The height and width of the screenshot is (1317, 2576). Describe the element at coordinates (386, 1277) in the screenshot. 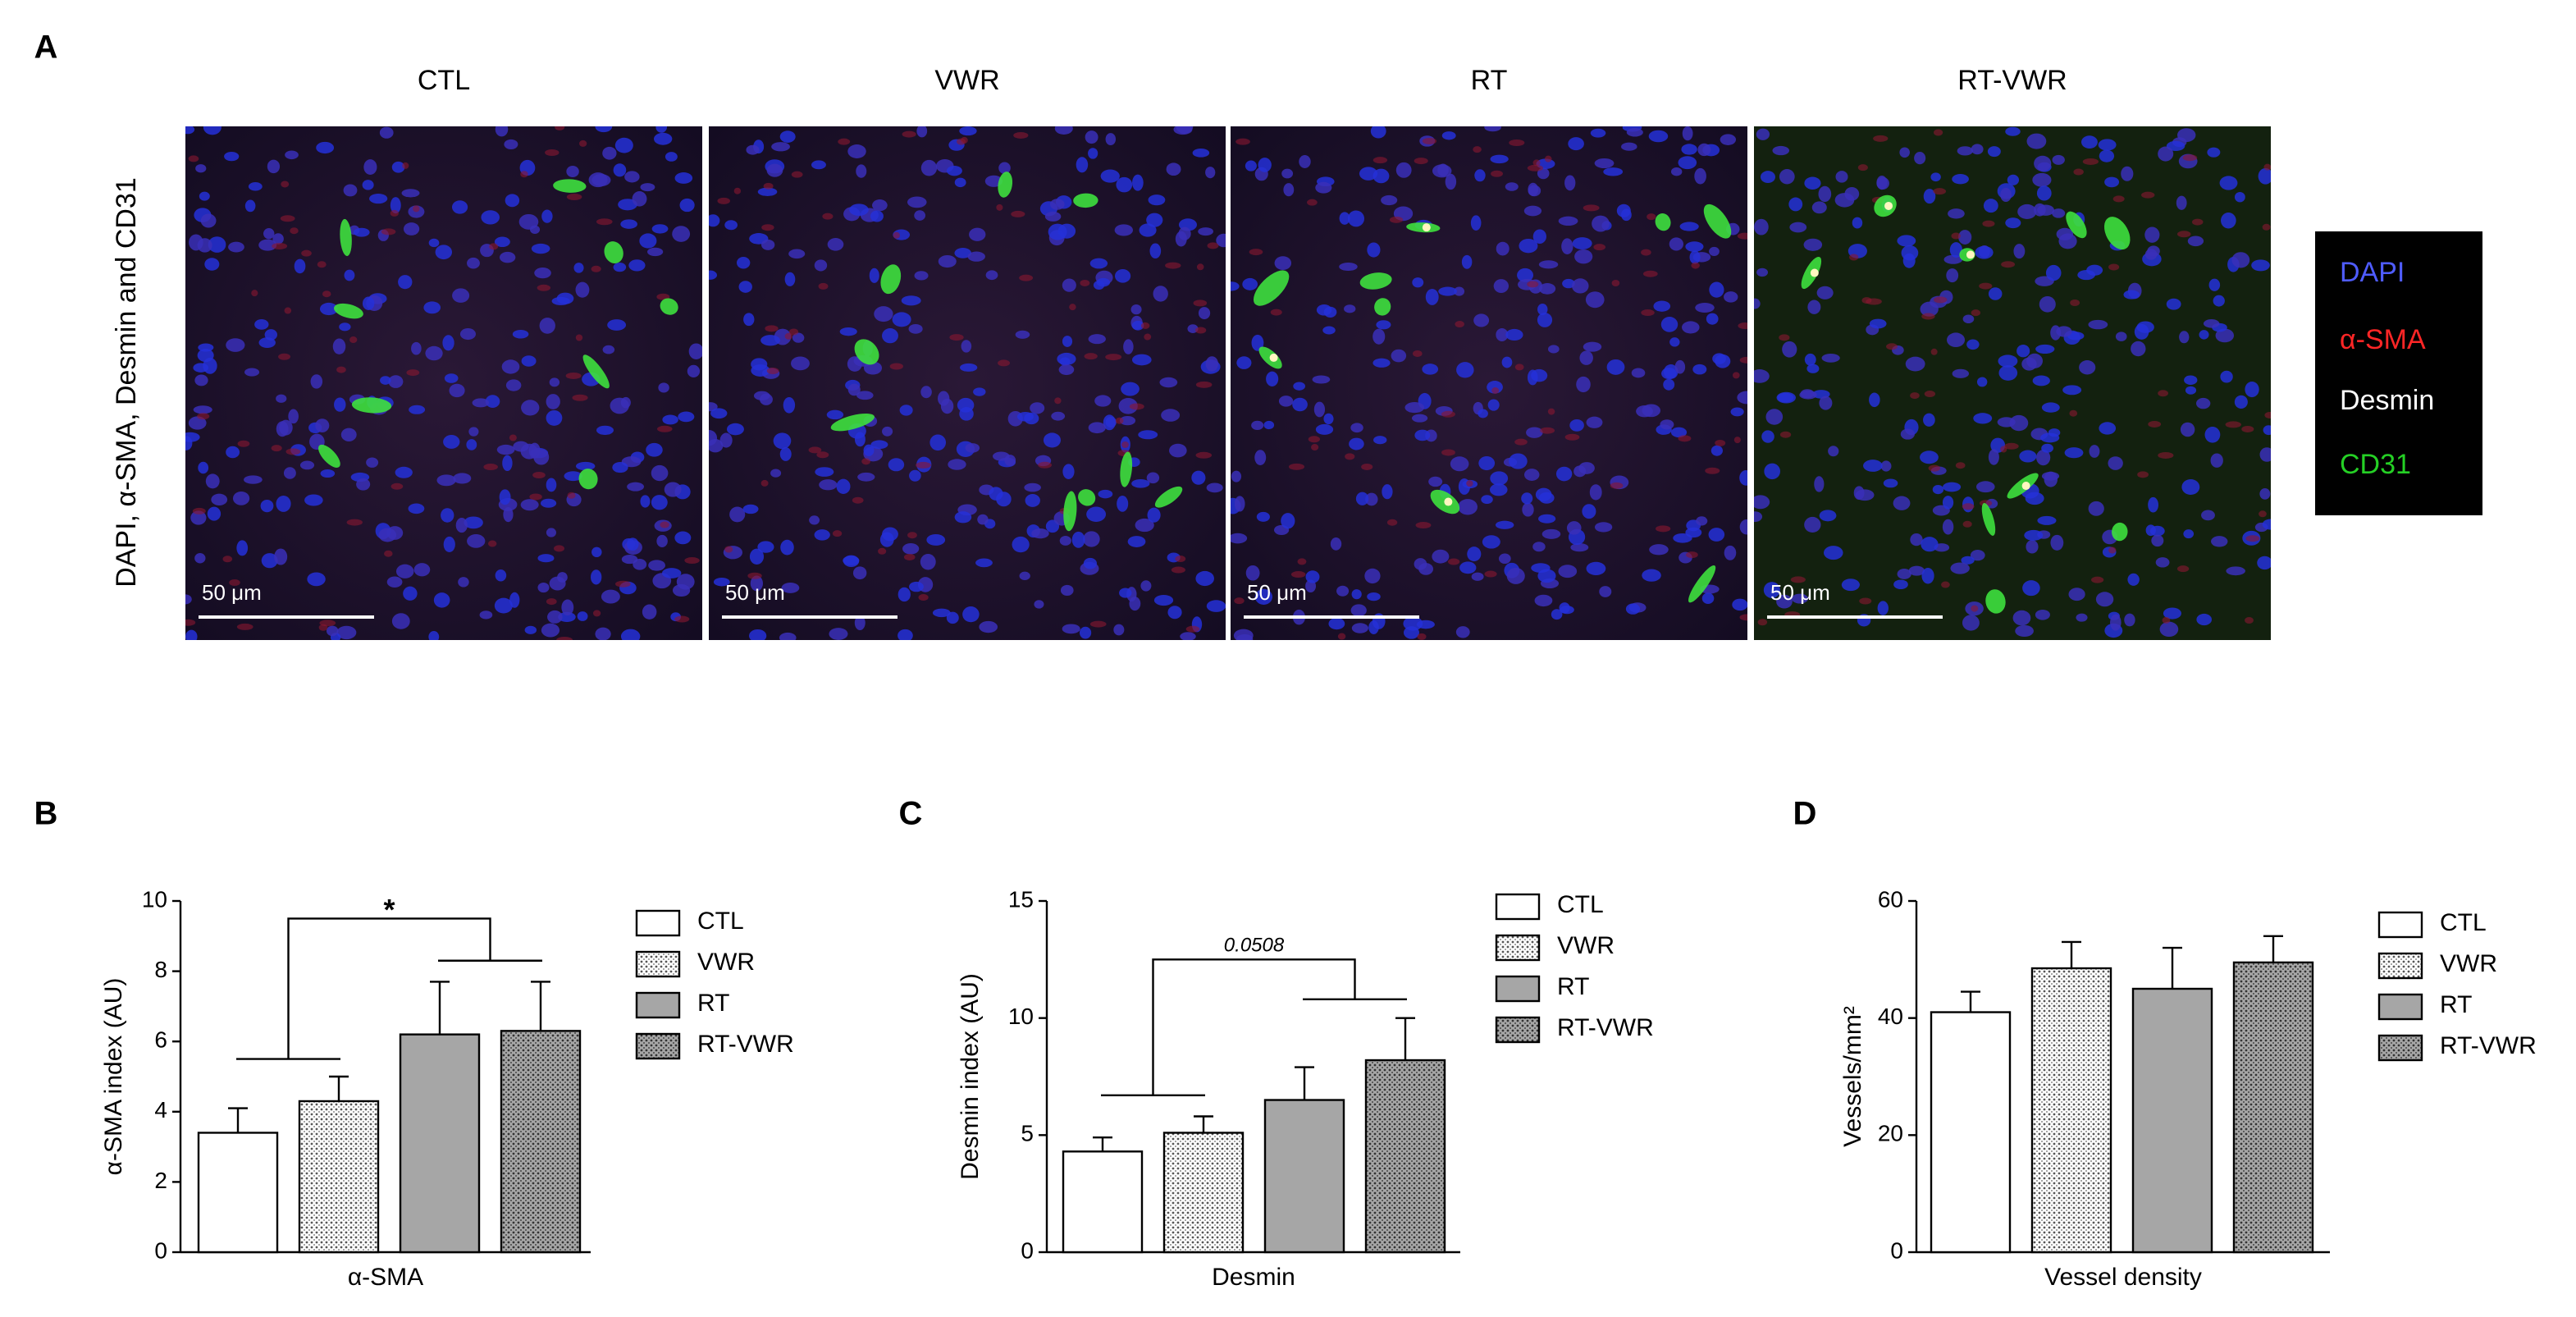

I see `x-axis-label: α-SMA` at that location.